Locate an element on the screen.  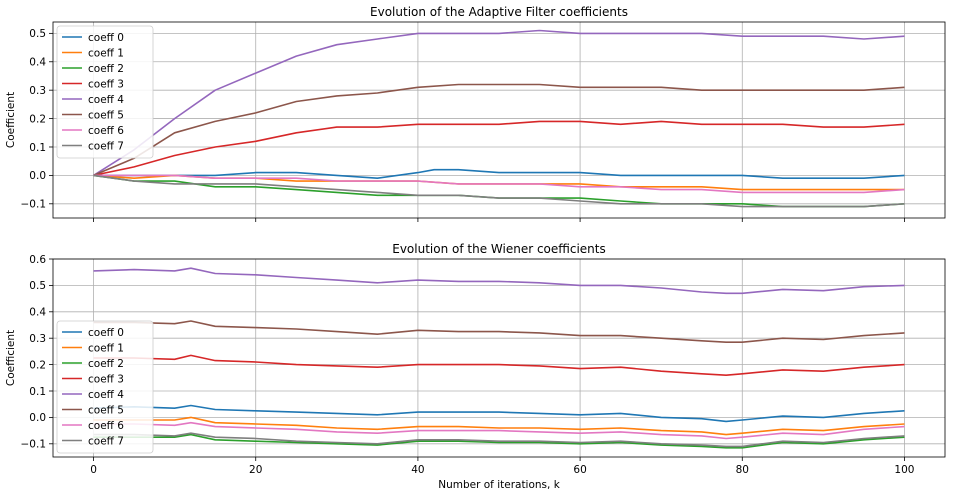
x-tick-label: 100 is located at coordinates (904, 470).